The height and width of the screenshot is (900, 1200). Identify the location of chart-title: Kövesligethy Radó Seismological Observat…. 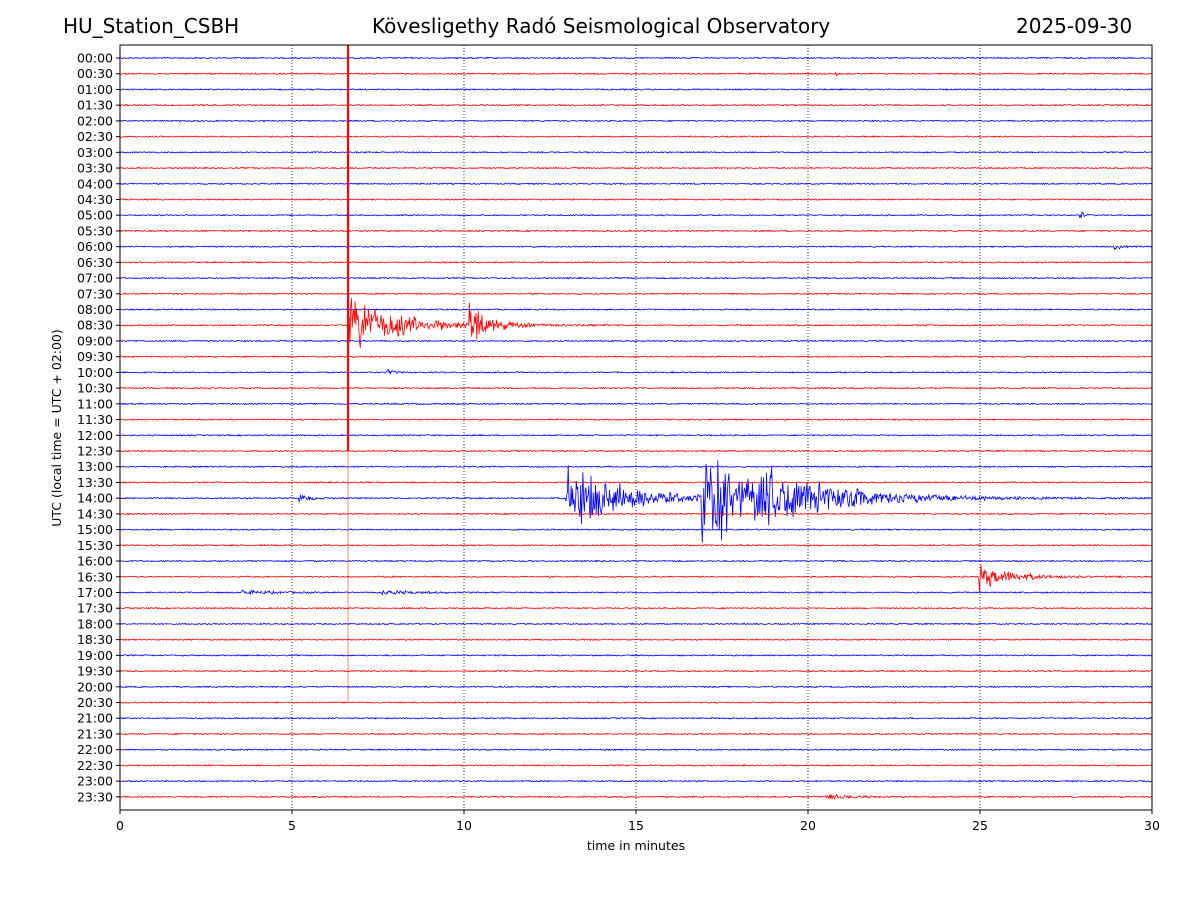
(601, 26).